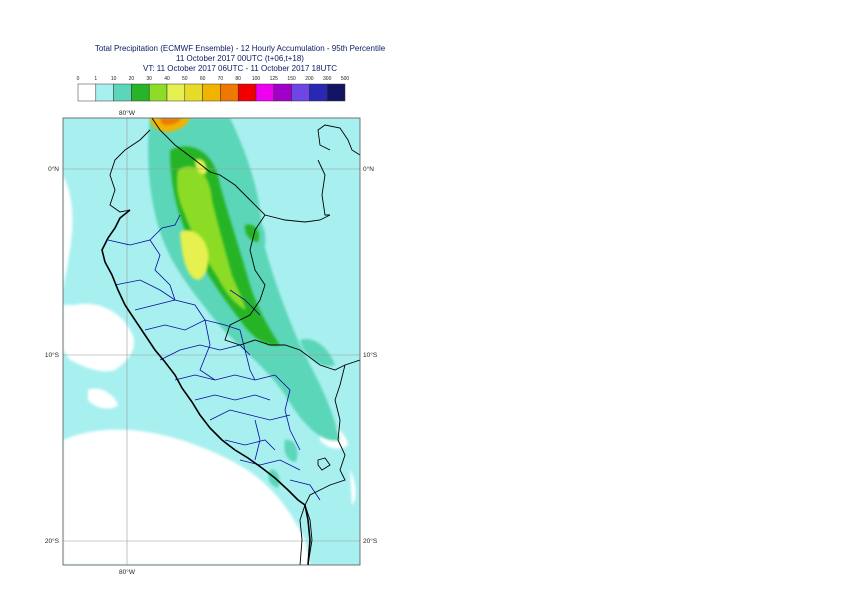 This screenshot has width=842, height=596. Describe the element at coordinates (214, 357) in the screenshot. I see `regional-boundaries` at that location.